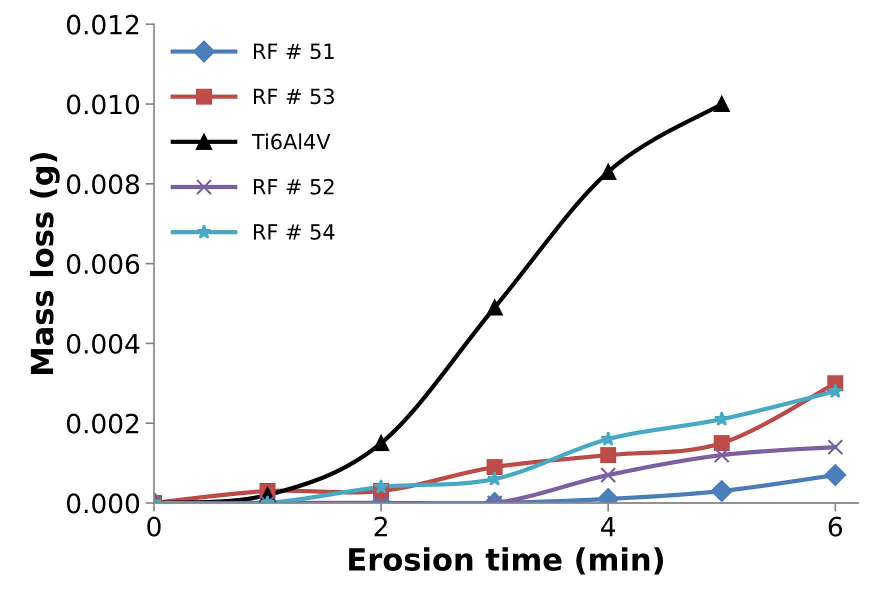 Image resolution: width=880 pixels, height=606 pixels. What do you see at coordinates (103, 503) in the screenshot?
I see `y-tick-label: 0.000` at bounding box center [103, 503].